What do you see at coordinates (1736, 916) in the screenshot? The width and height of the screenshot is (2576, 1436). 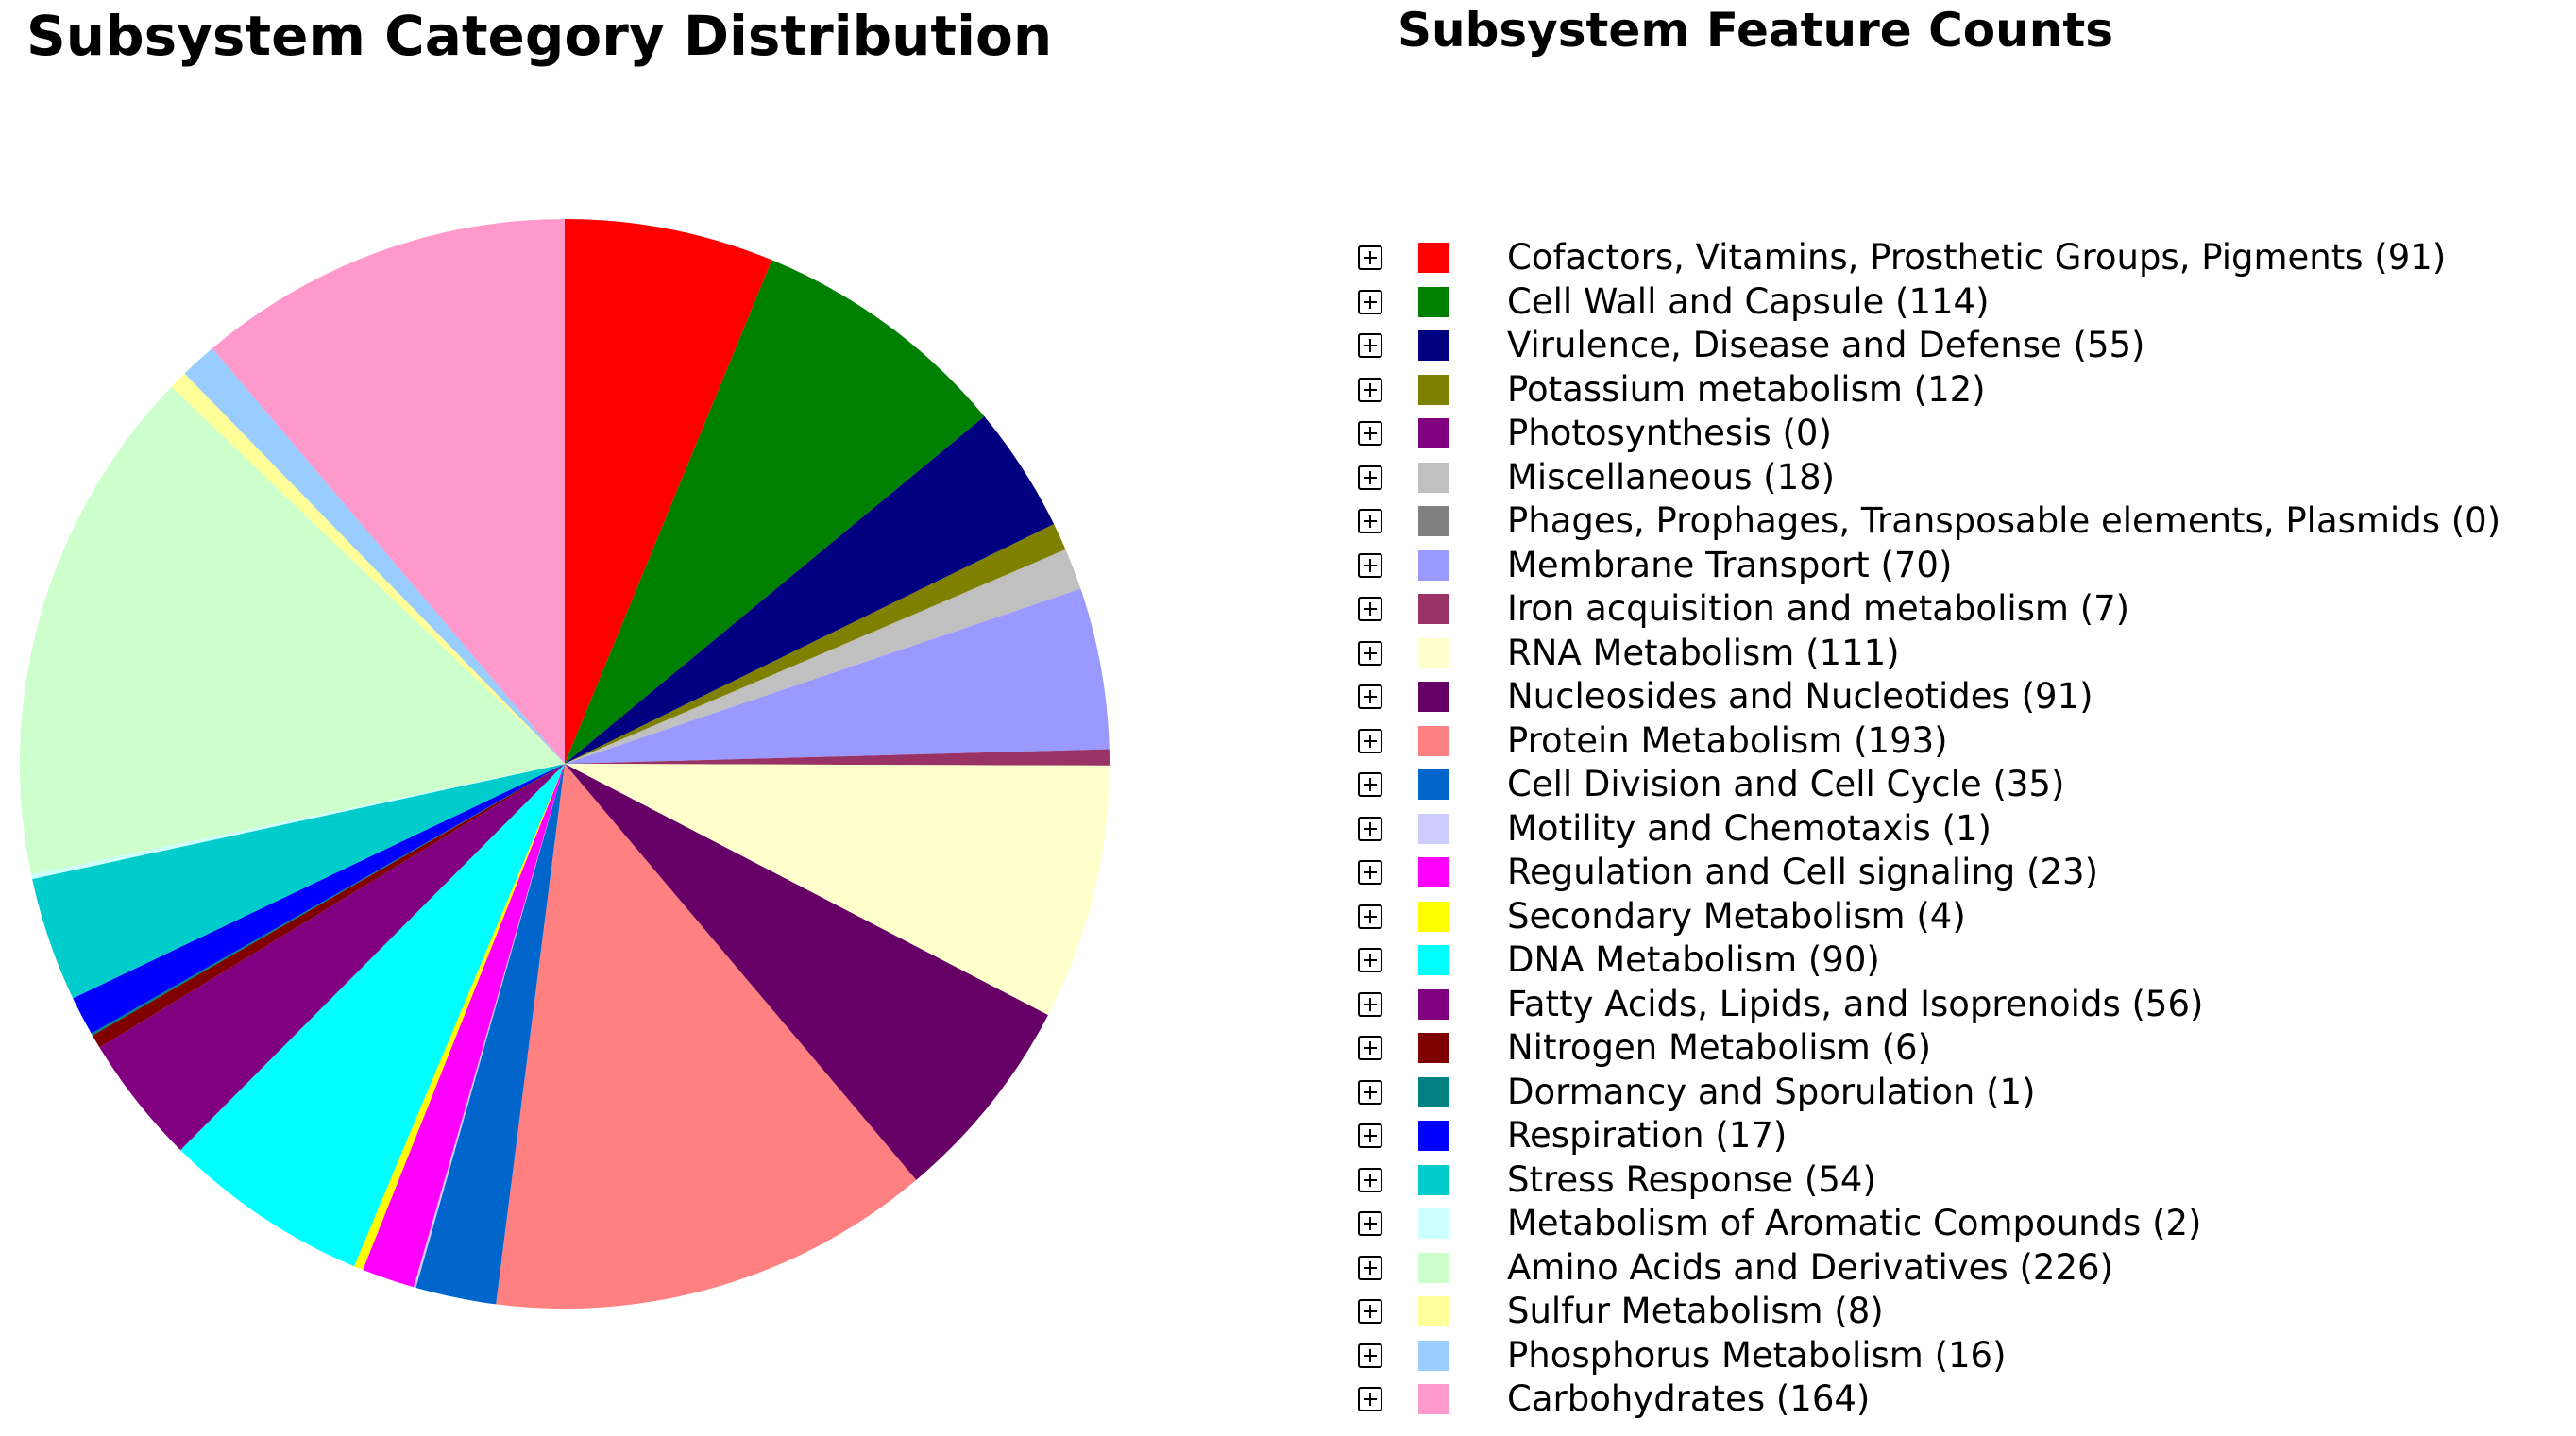 I see `legend-label: Secondary Metabolism (4)` at bounding box center [1736, 916].